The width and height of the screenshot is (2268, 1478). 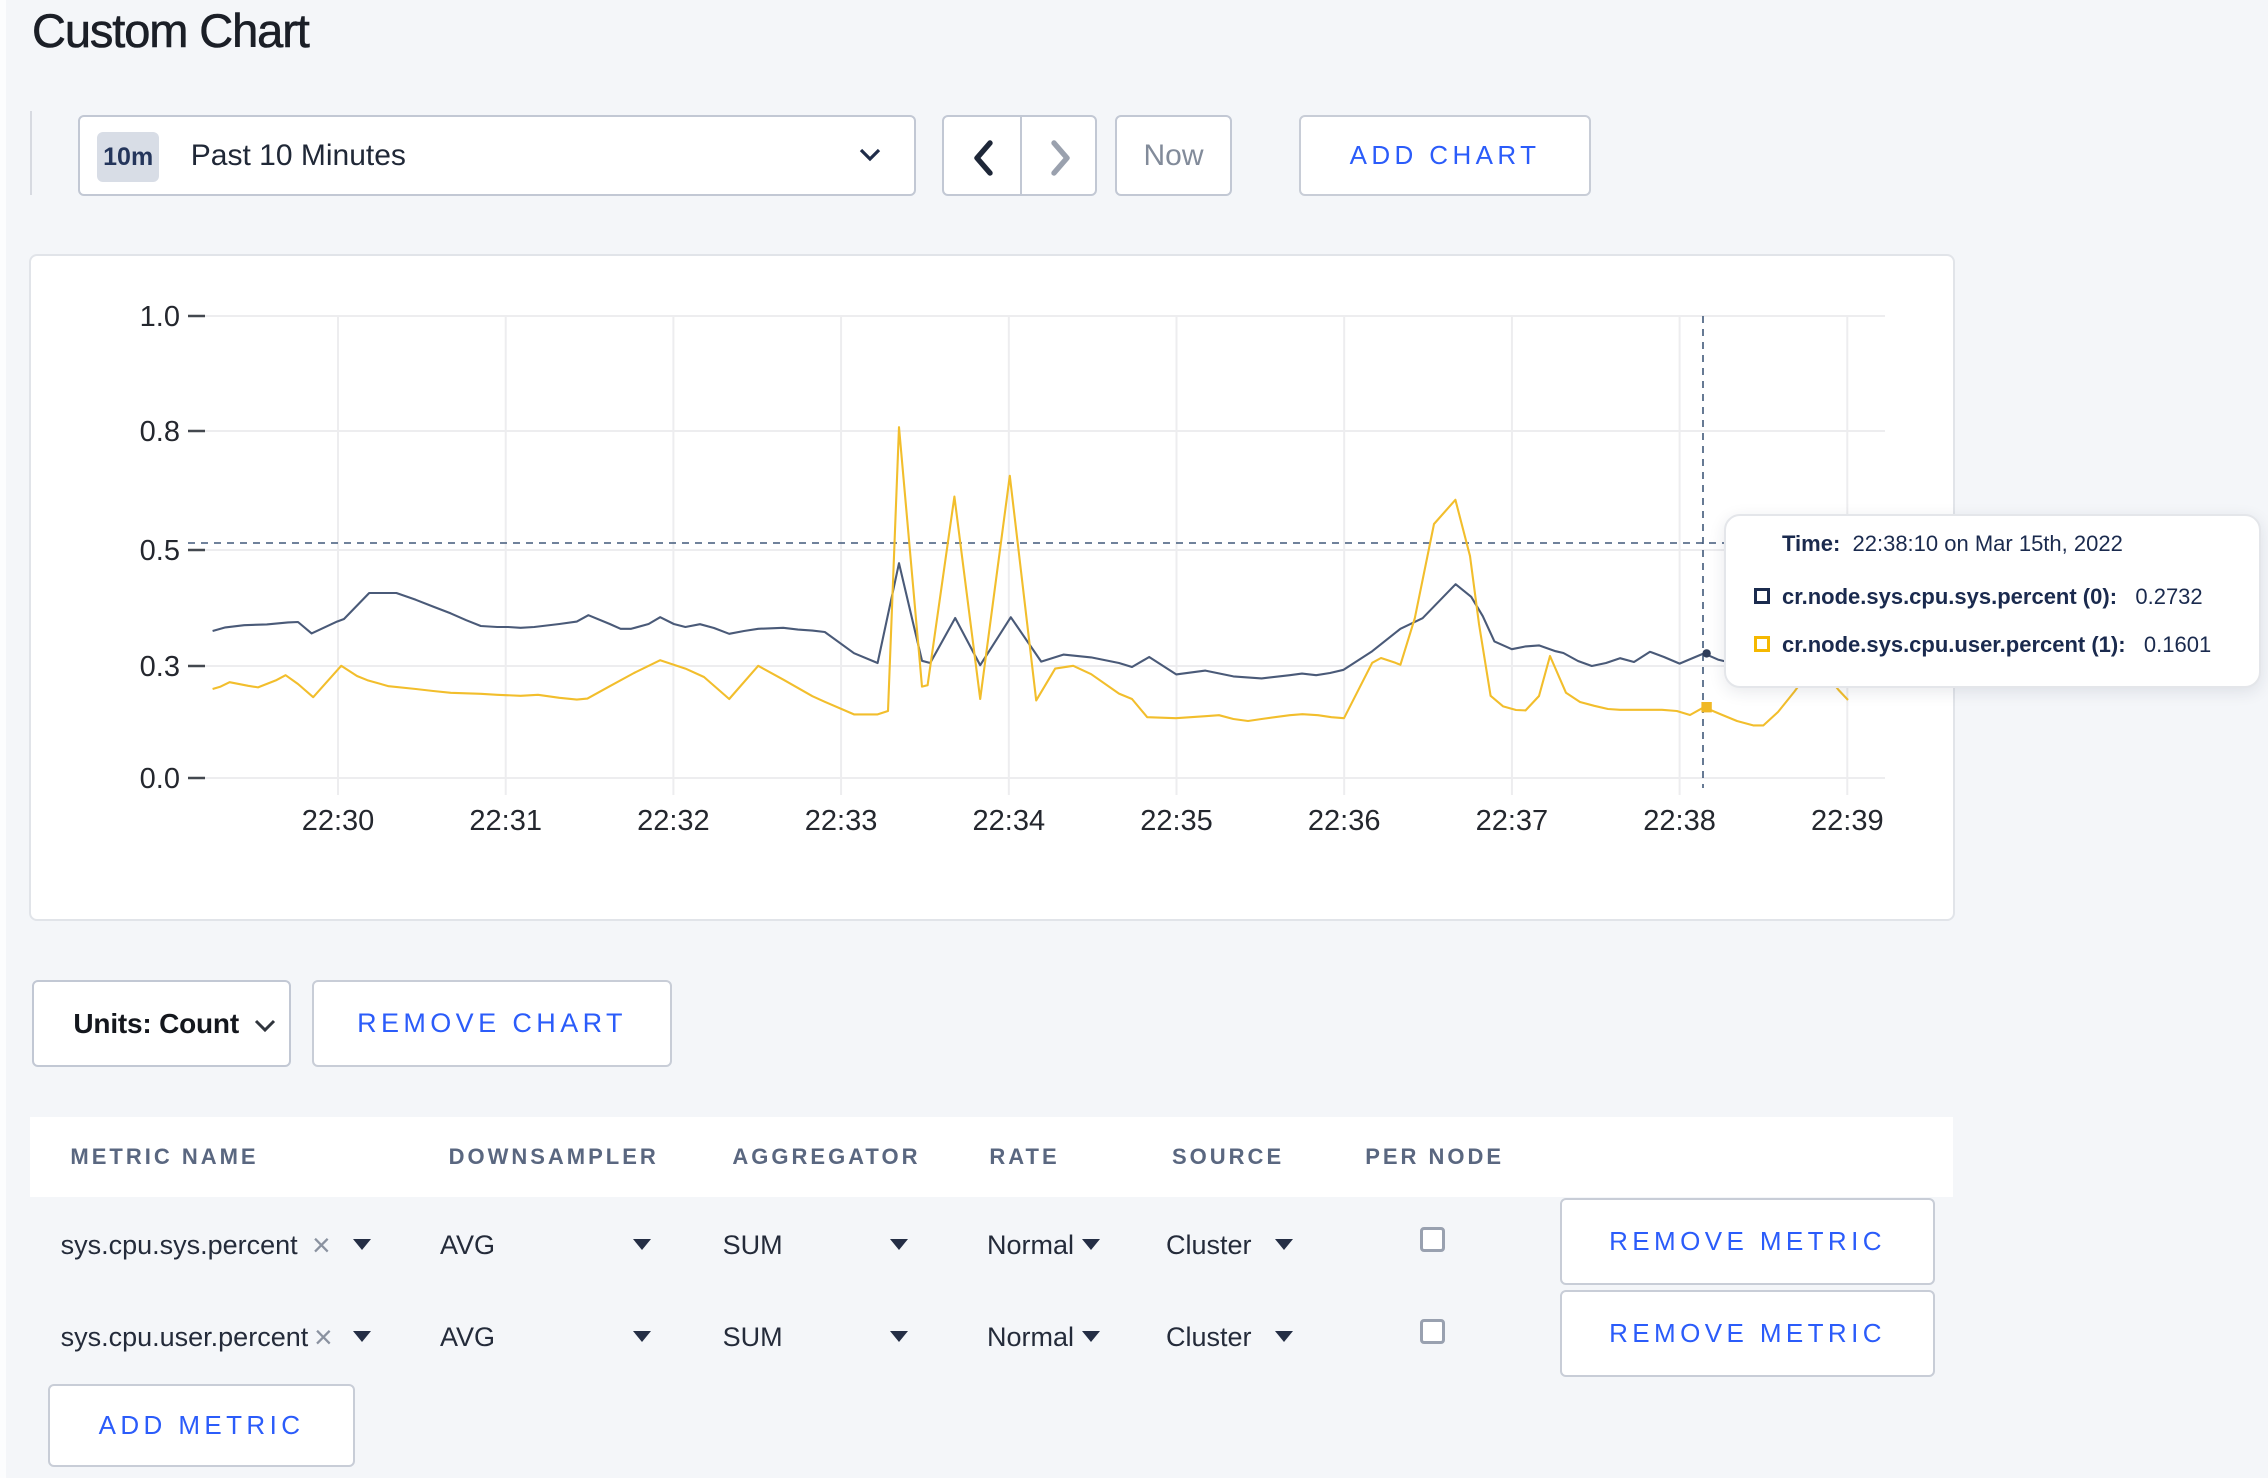 I want to click on svg-text: 1.0, so click(x=160, y=317).